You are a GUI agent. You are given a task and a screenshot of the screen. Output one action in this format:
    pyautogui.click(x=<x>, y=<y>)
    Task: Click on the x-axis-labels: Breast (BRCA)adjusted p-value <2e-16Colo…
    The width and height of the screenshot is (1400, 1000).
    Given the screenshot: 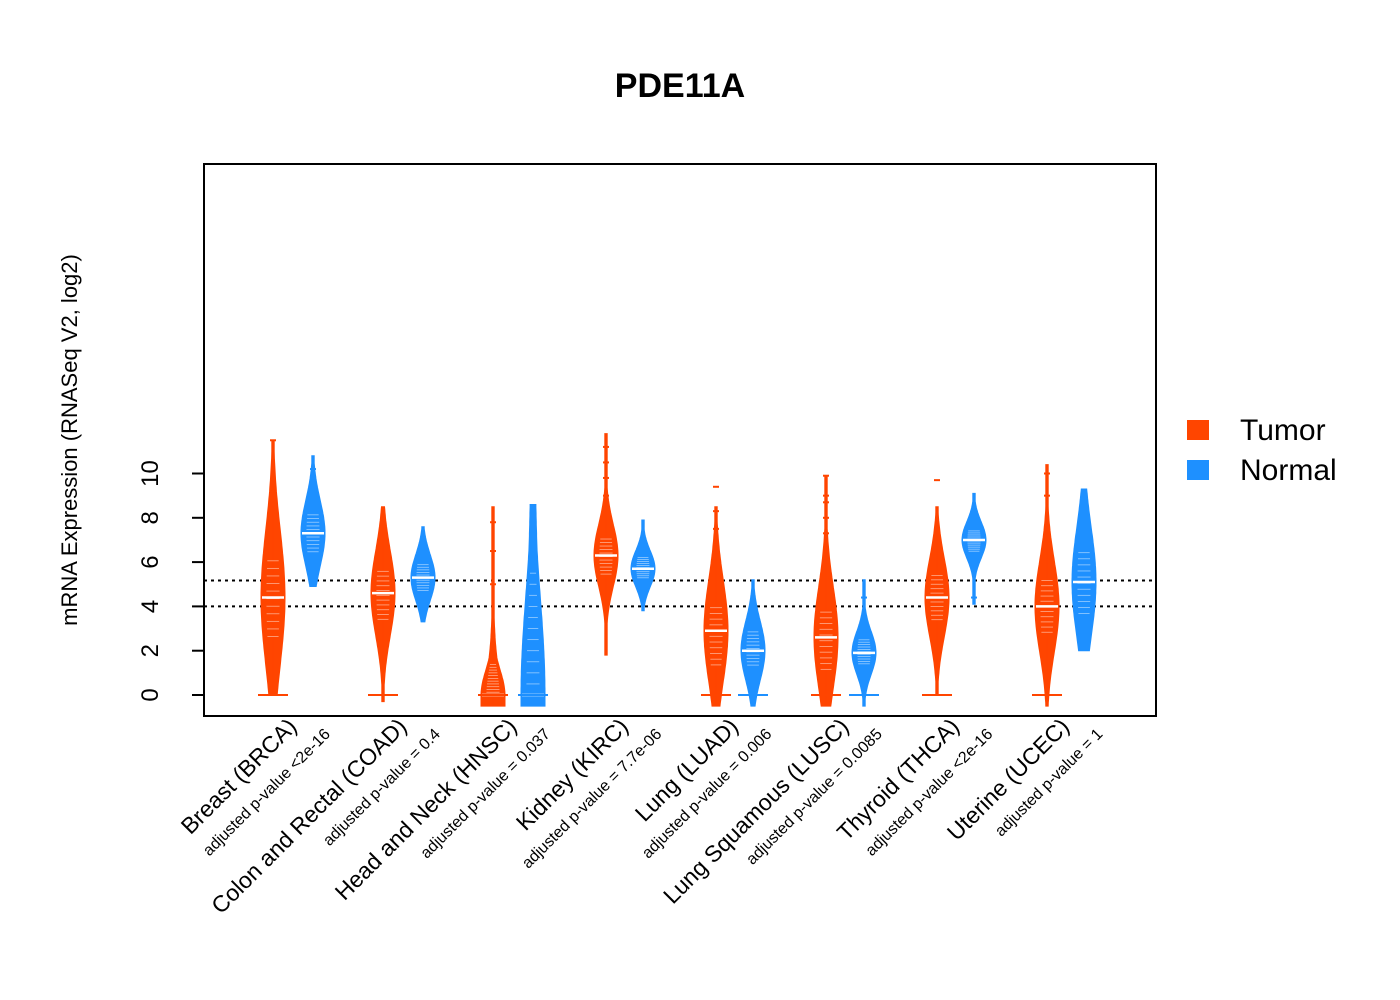 What is the action you would take?
    pyautogui.click(x=641, y=815)
    